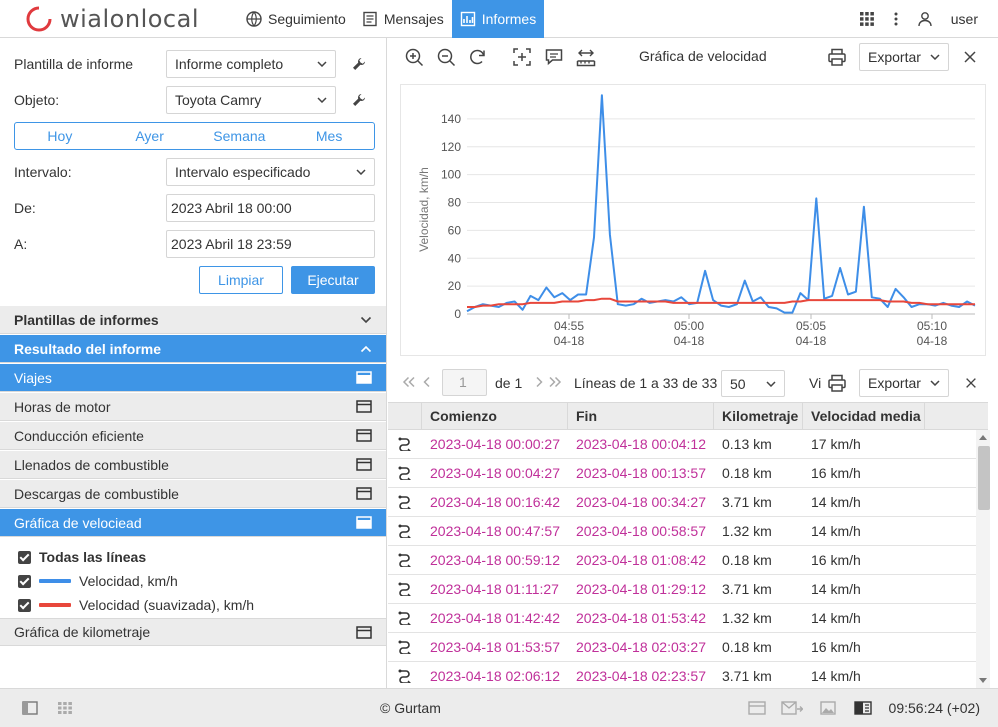 Image resolution: width=998 pixels, height=727 pixels. What do you see at coordinates (111, 19) in the screenshot?
I see `app-logo: wialonlocal` at bounding box center [111, 19].